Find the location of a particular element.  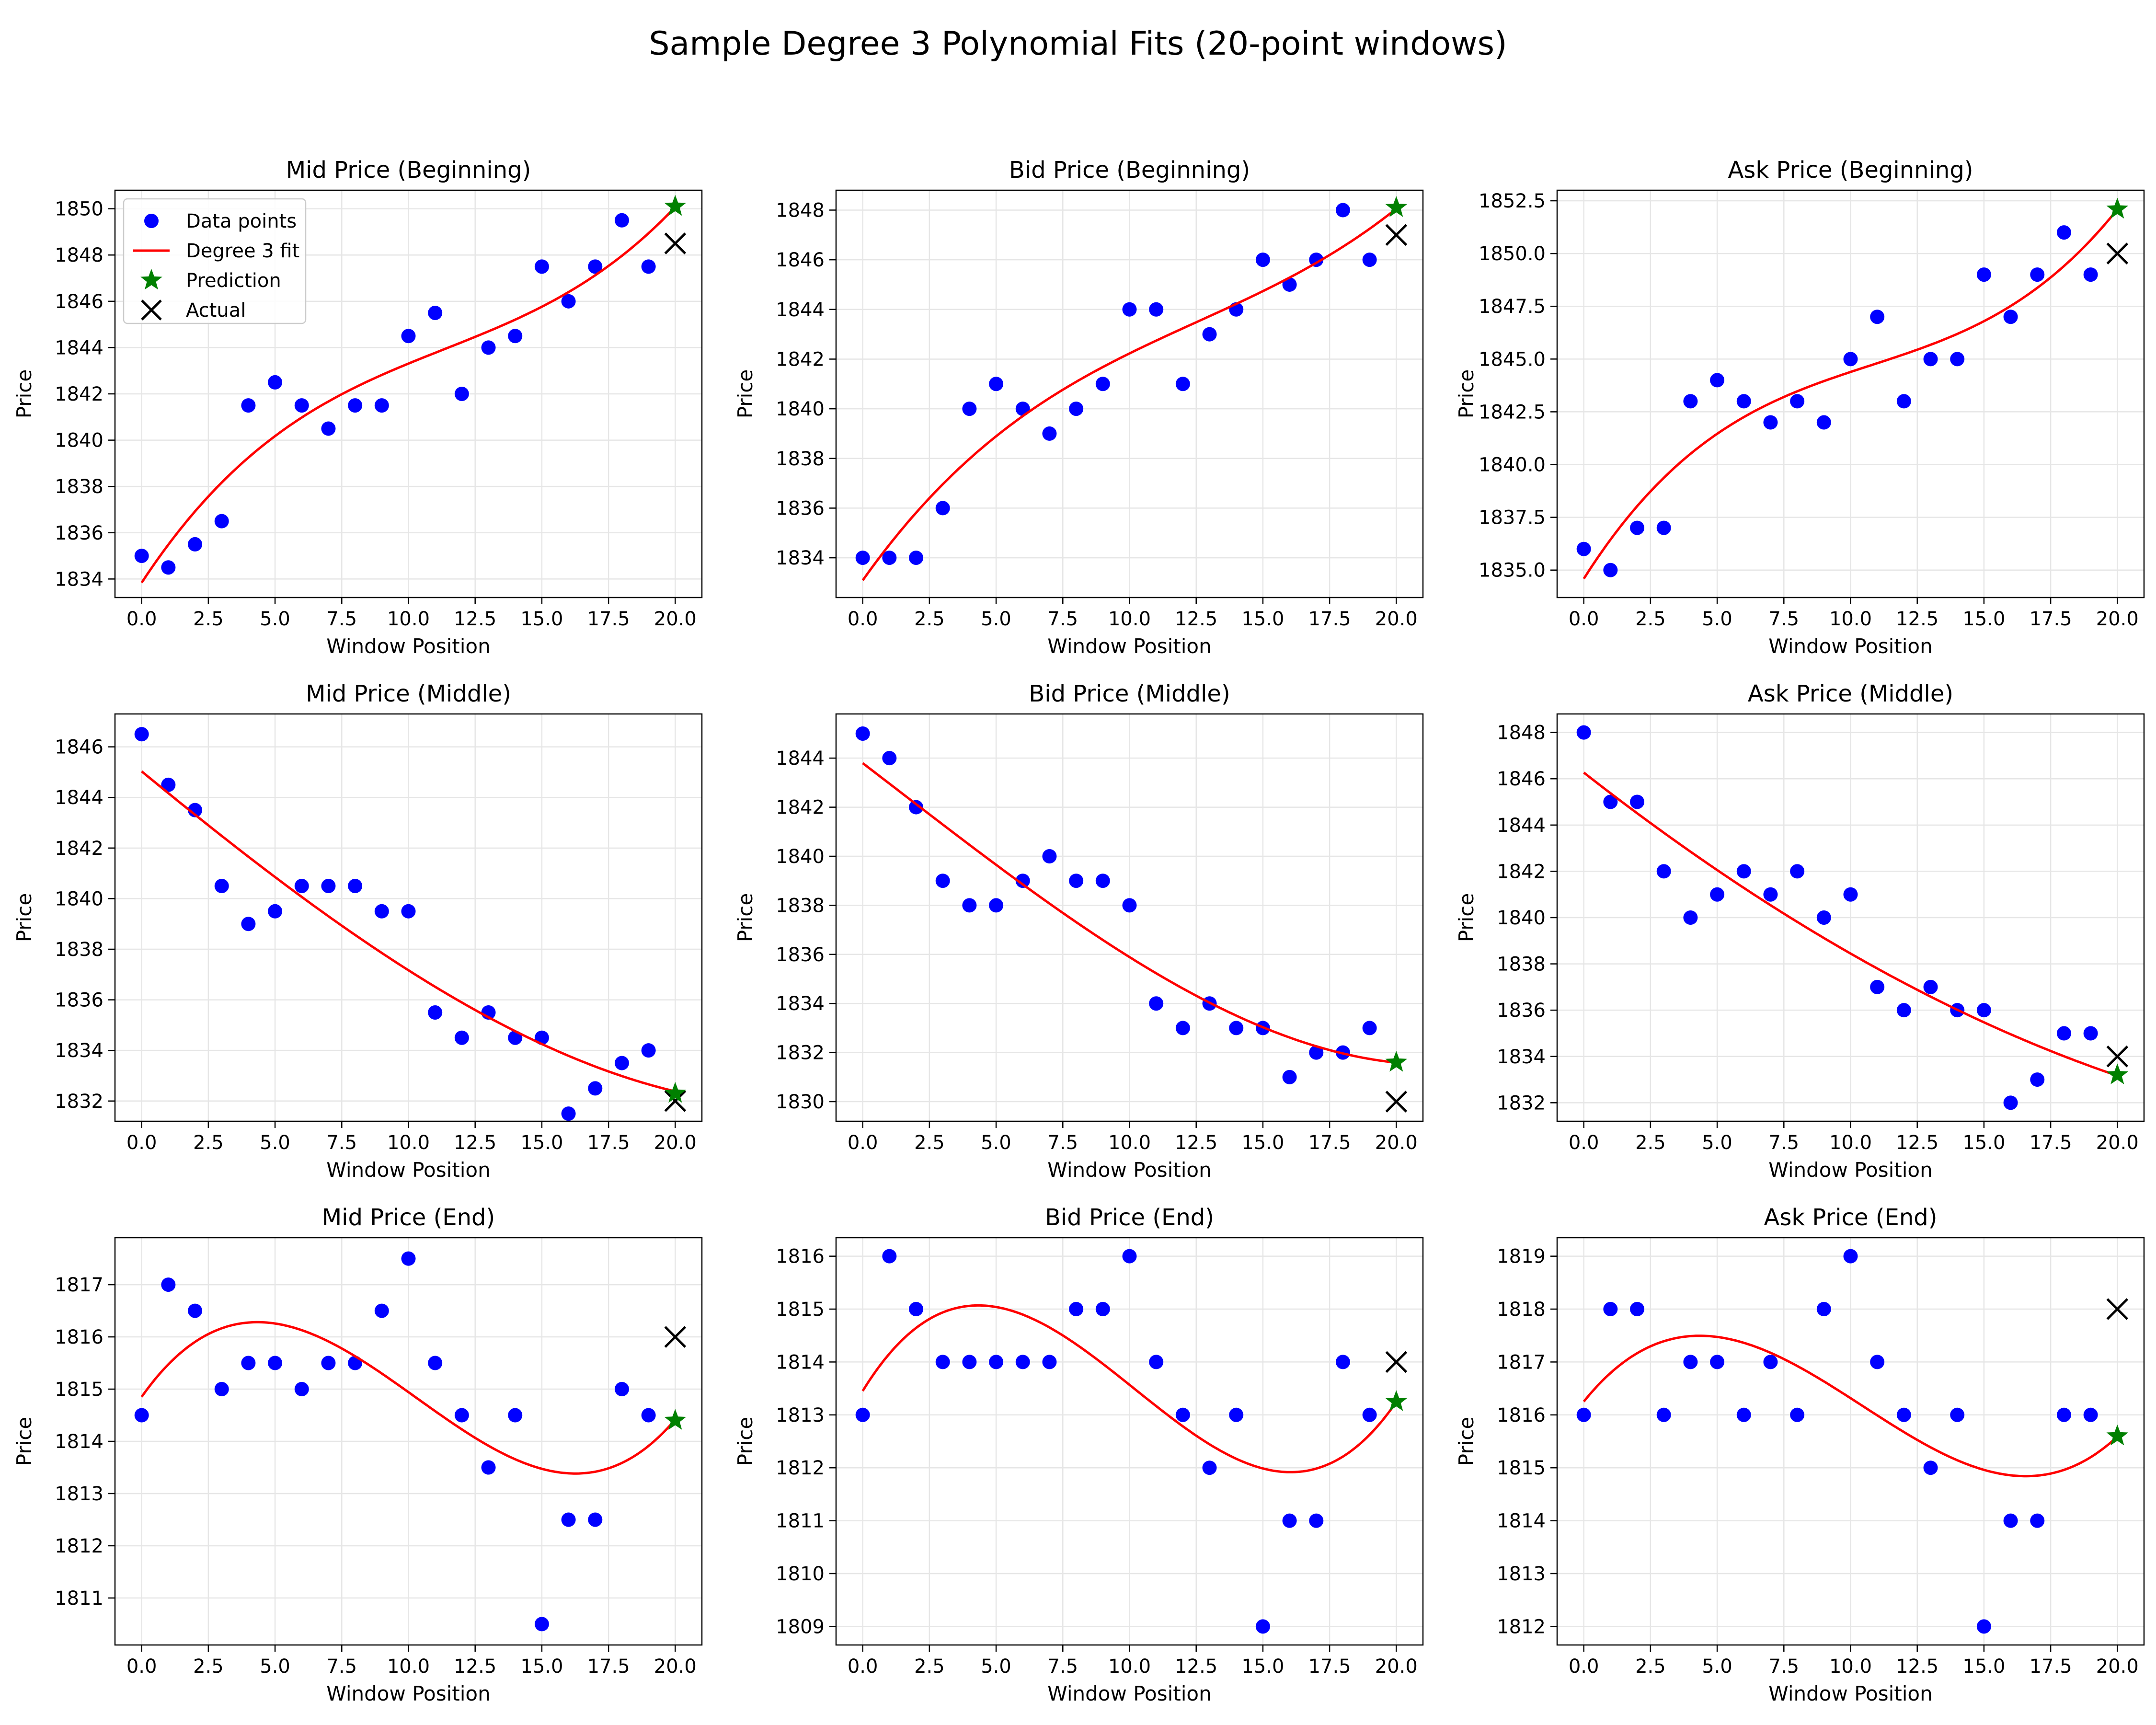

y-tick-label: 1815 is located at coordinates (1521, 1468).